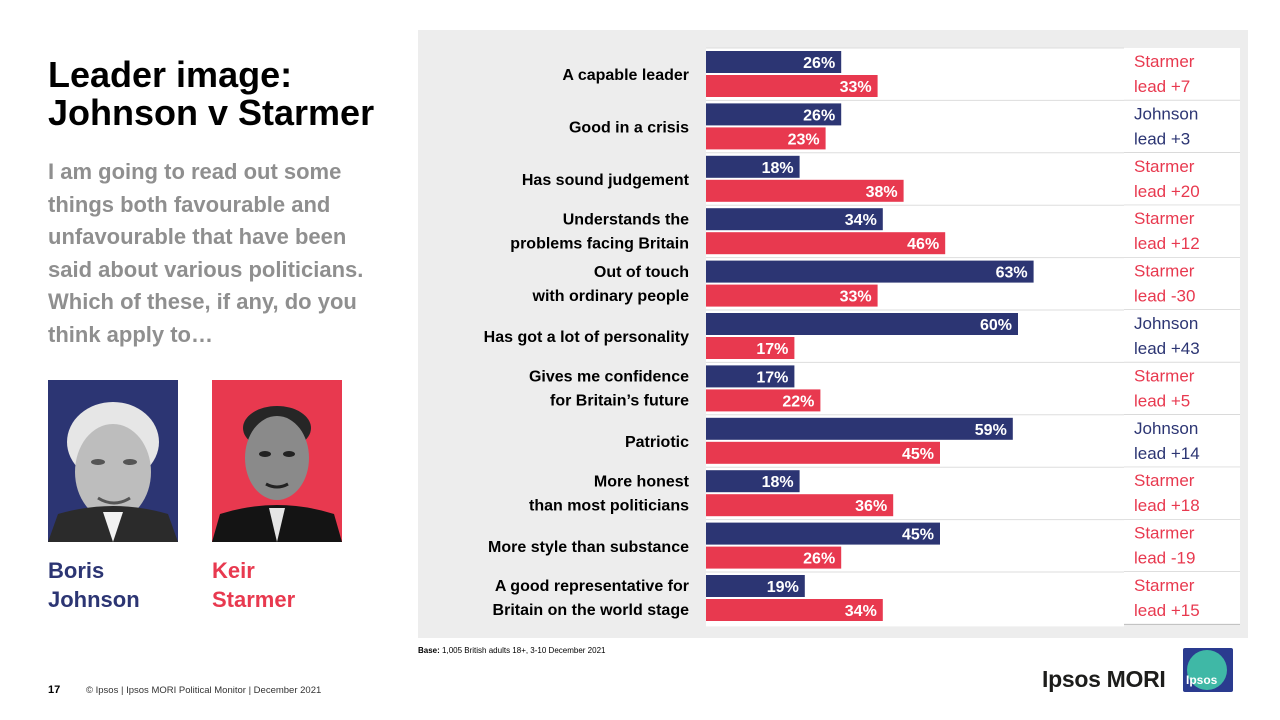  Describe the element at coordinates (253, 585) in the screenshot. I see `starmer-name: Keir Starmer` at that location.